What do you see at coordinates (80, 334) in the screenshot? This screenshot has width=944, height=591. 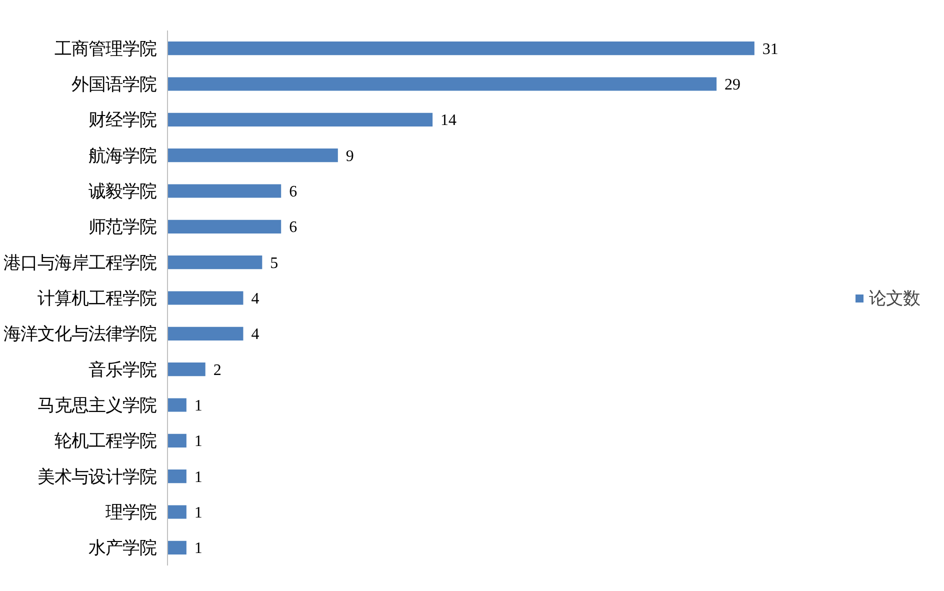 I see `y-tick-label: 海洋文化与法律学院` at bounding box center [80, 334].